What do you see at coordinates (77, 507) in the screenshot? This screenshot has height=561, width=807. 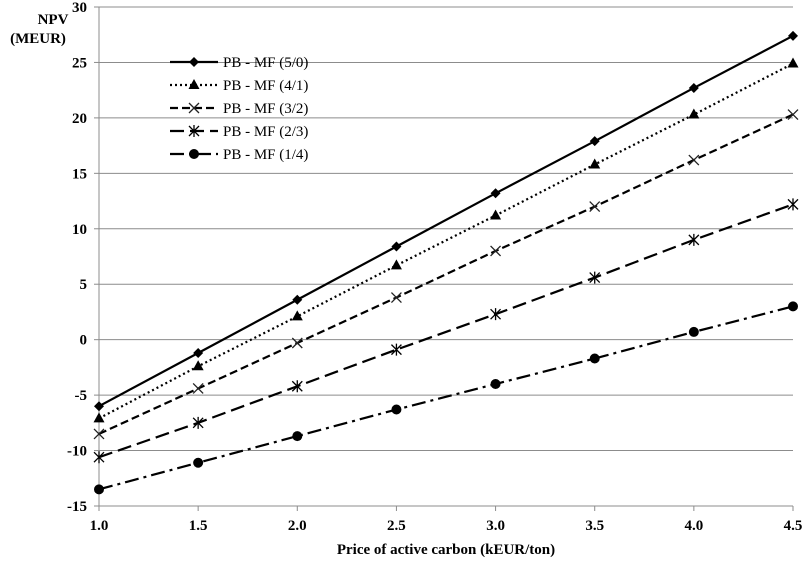 I see `y-tick-label-0: -15` at bounding box center [77, 507].